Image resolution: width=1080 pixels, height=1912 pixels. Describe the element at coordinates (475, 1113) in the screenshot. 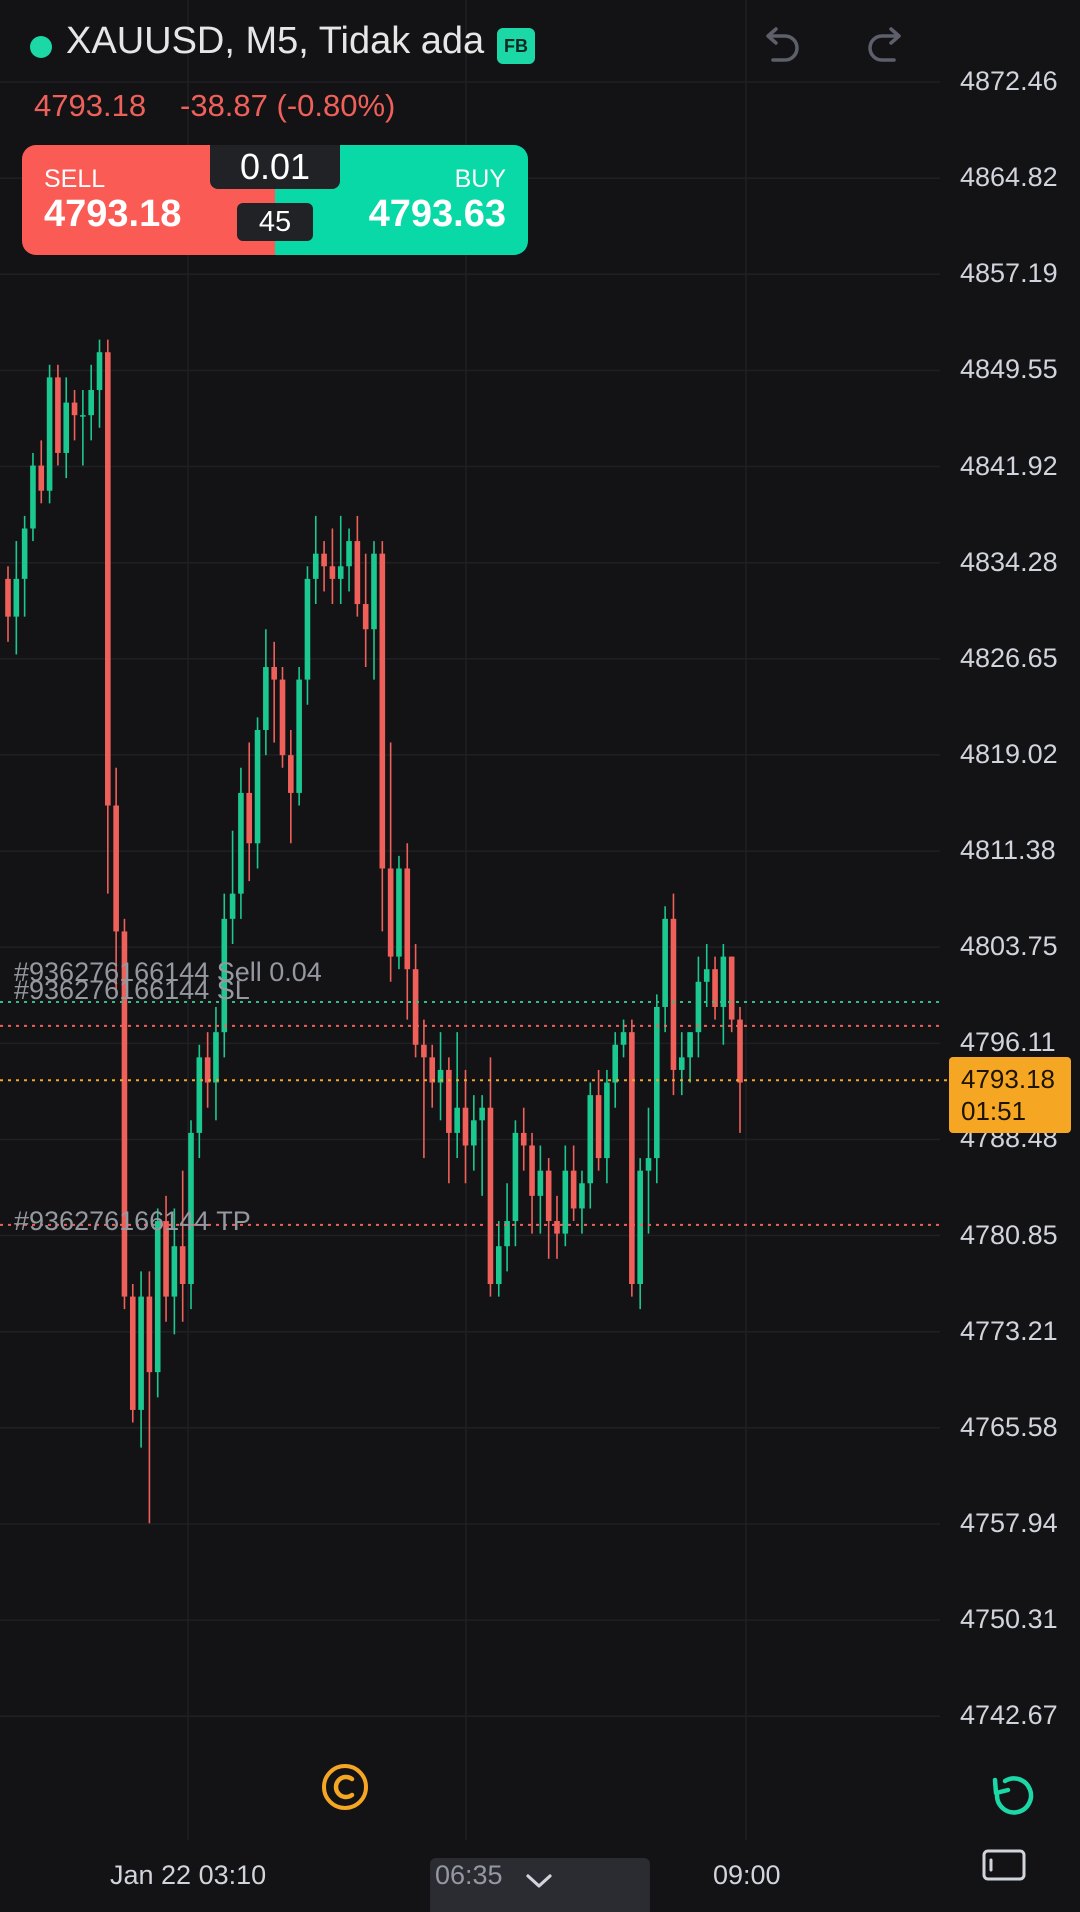

I see `order-lines` at that location.